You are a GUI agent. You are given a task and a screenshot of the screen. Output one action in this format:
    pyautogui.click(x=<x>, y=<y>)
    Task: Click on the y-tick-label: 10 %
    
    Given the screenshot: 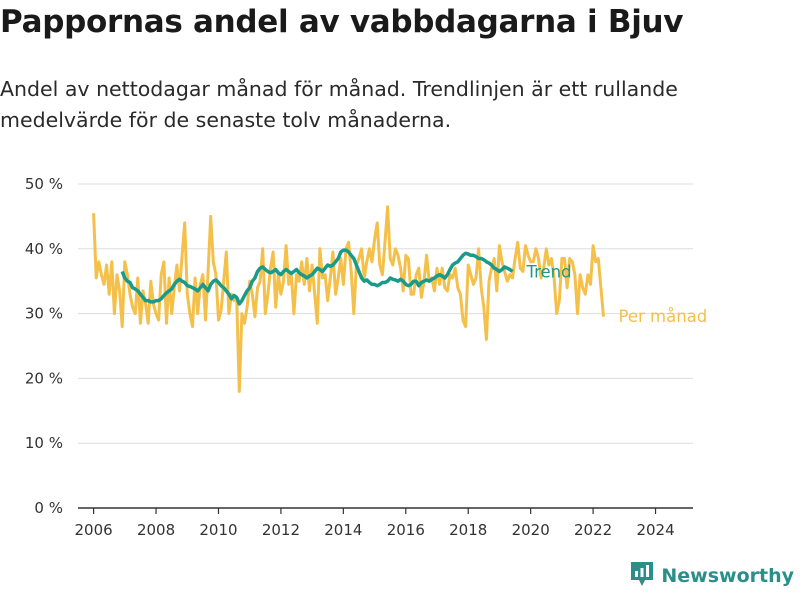 What is the action you would take?
    pyautogui.click(x=44, y=443)
    